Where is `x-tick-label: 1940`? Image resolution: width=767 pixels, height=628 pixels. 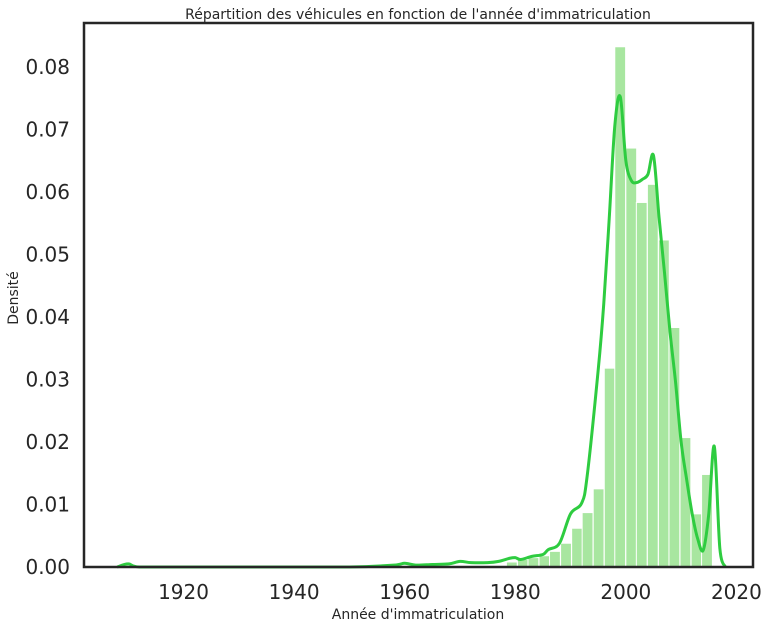 x-tick-label: 1940 is located at coordinates (294, 592).